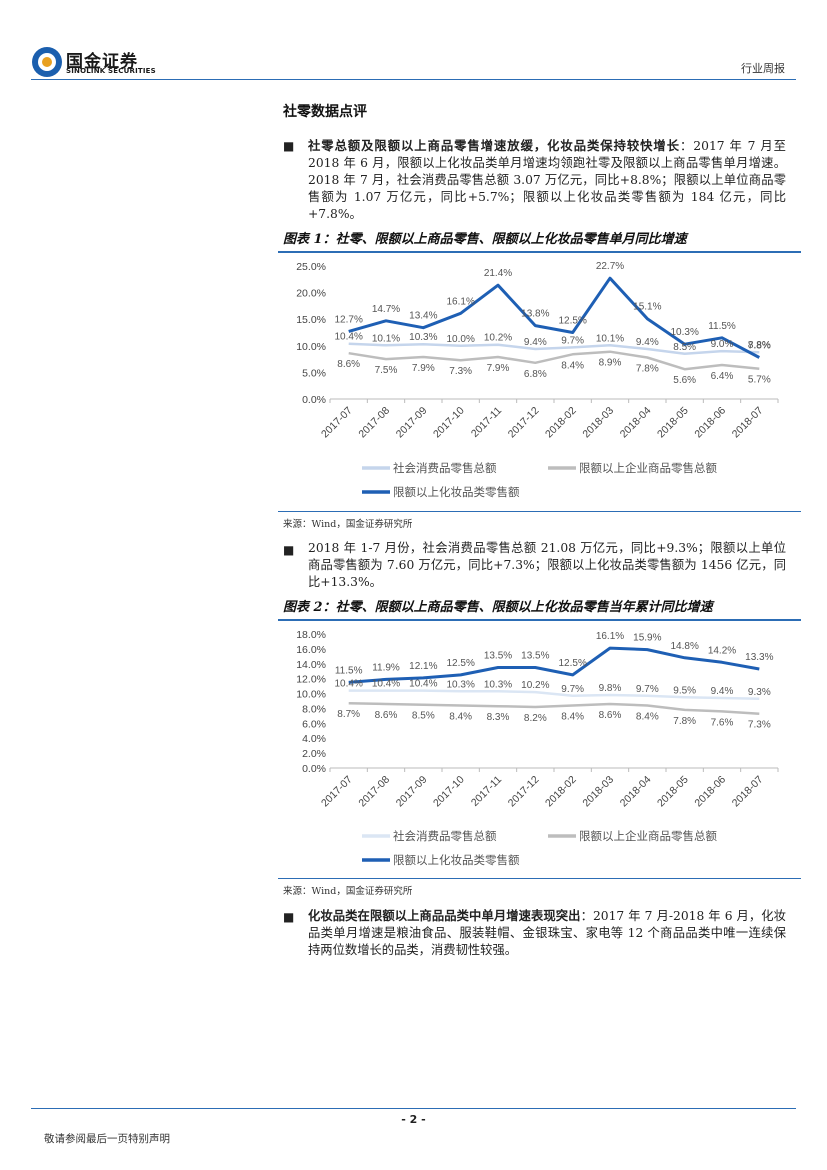 The width and height of the screenshot is (827, 1170). What do you see at coordinates (314, 739) in the screenshot?
I see `y-tick-label: 4.0%` at bounding box center [314, 739].